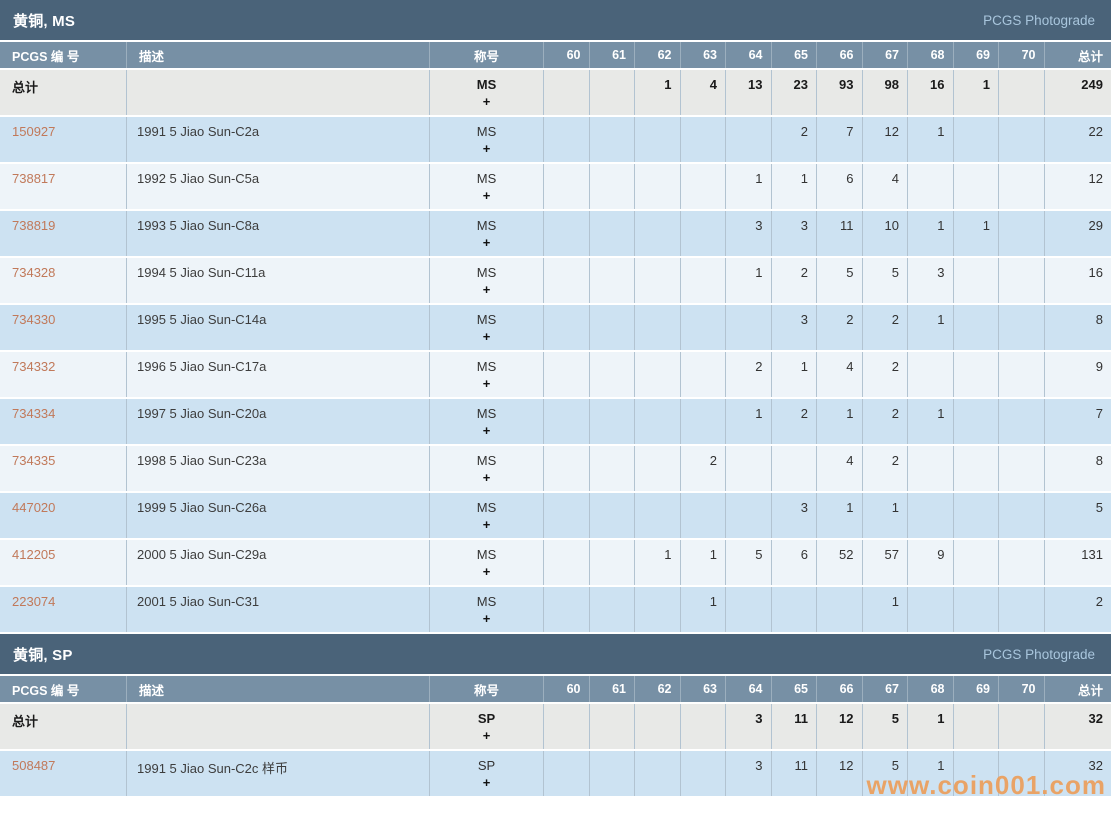  I want to click on description-cell, so click(278, 726).